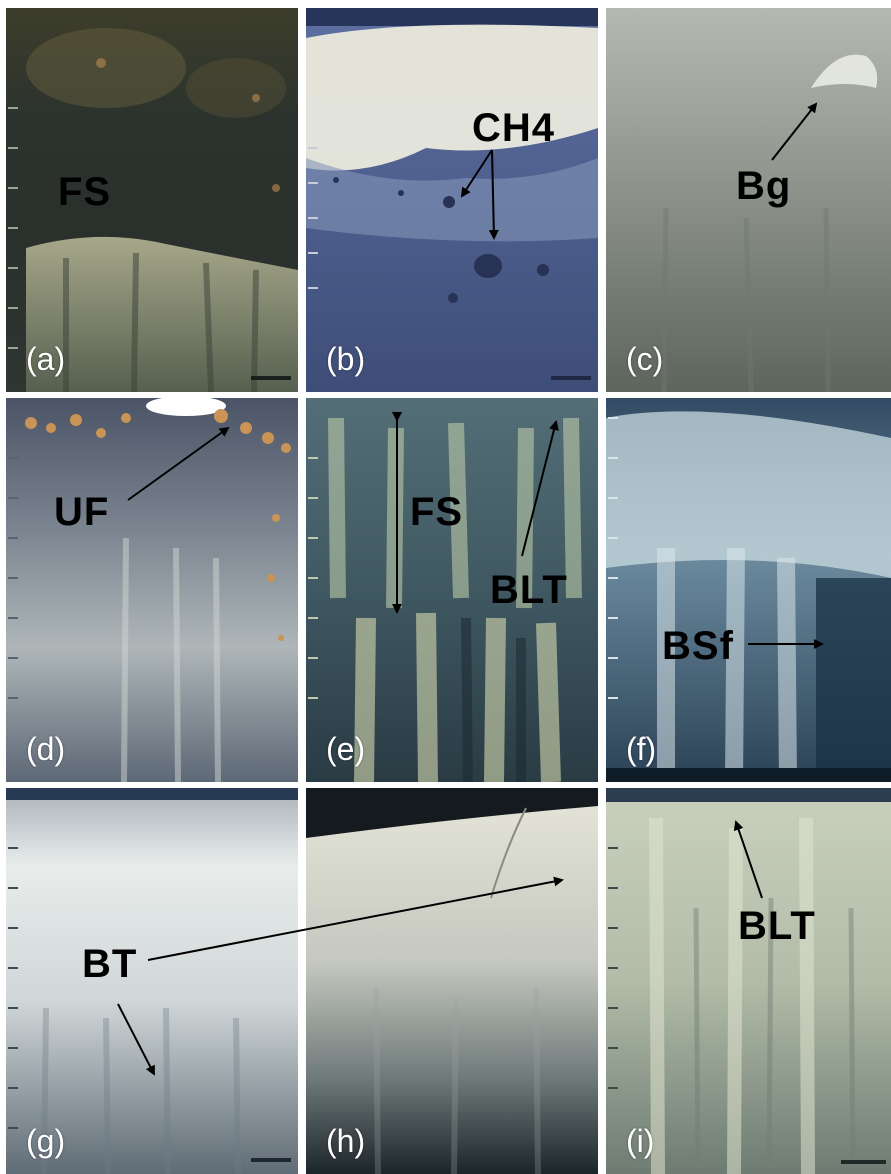  Describe the element at coordinates (645, 359) in the screenshot. I see `panel-label: (c)` at that location.